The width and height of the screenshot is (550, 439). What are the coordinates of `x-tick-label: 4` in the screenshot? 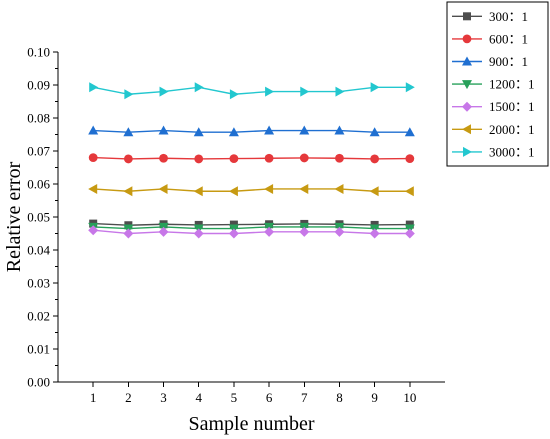 It's located at (198, 397).